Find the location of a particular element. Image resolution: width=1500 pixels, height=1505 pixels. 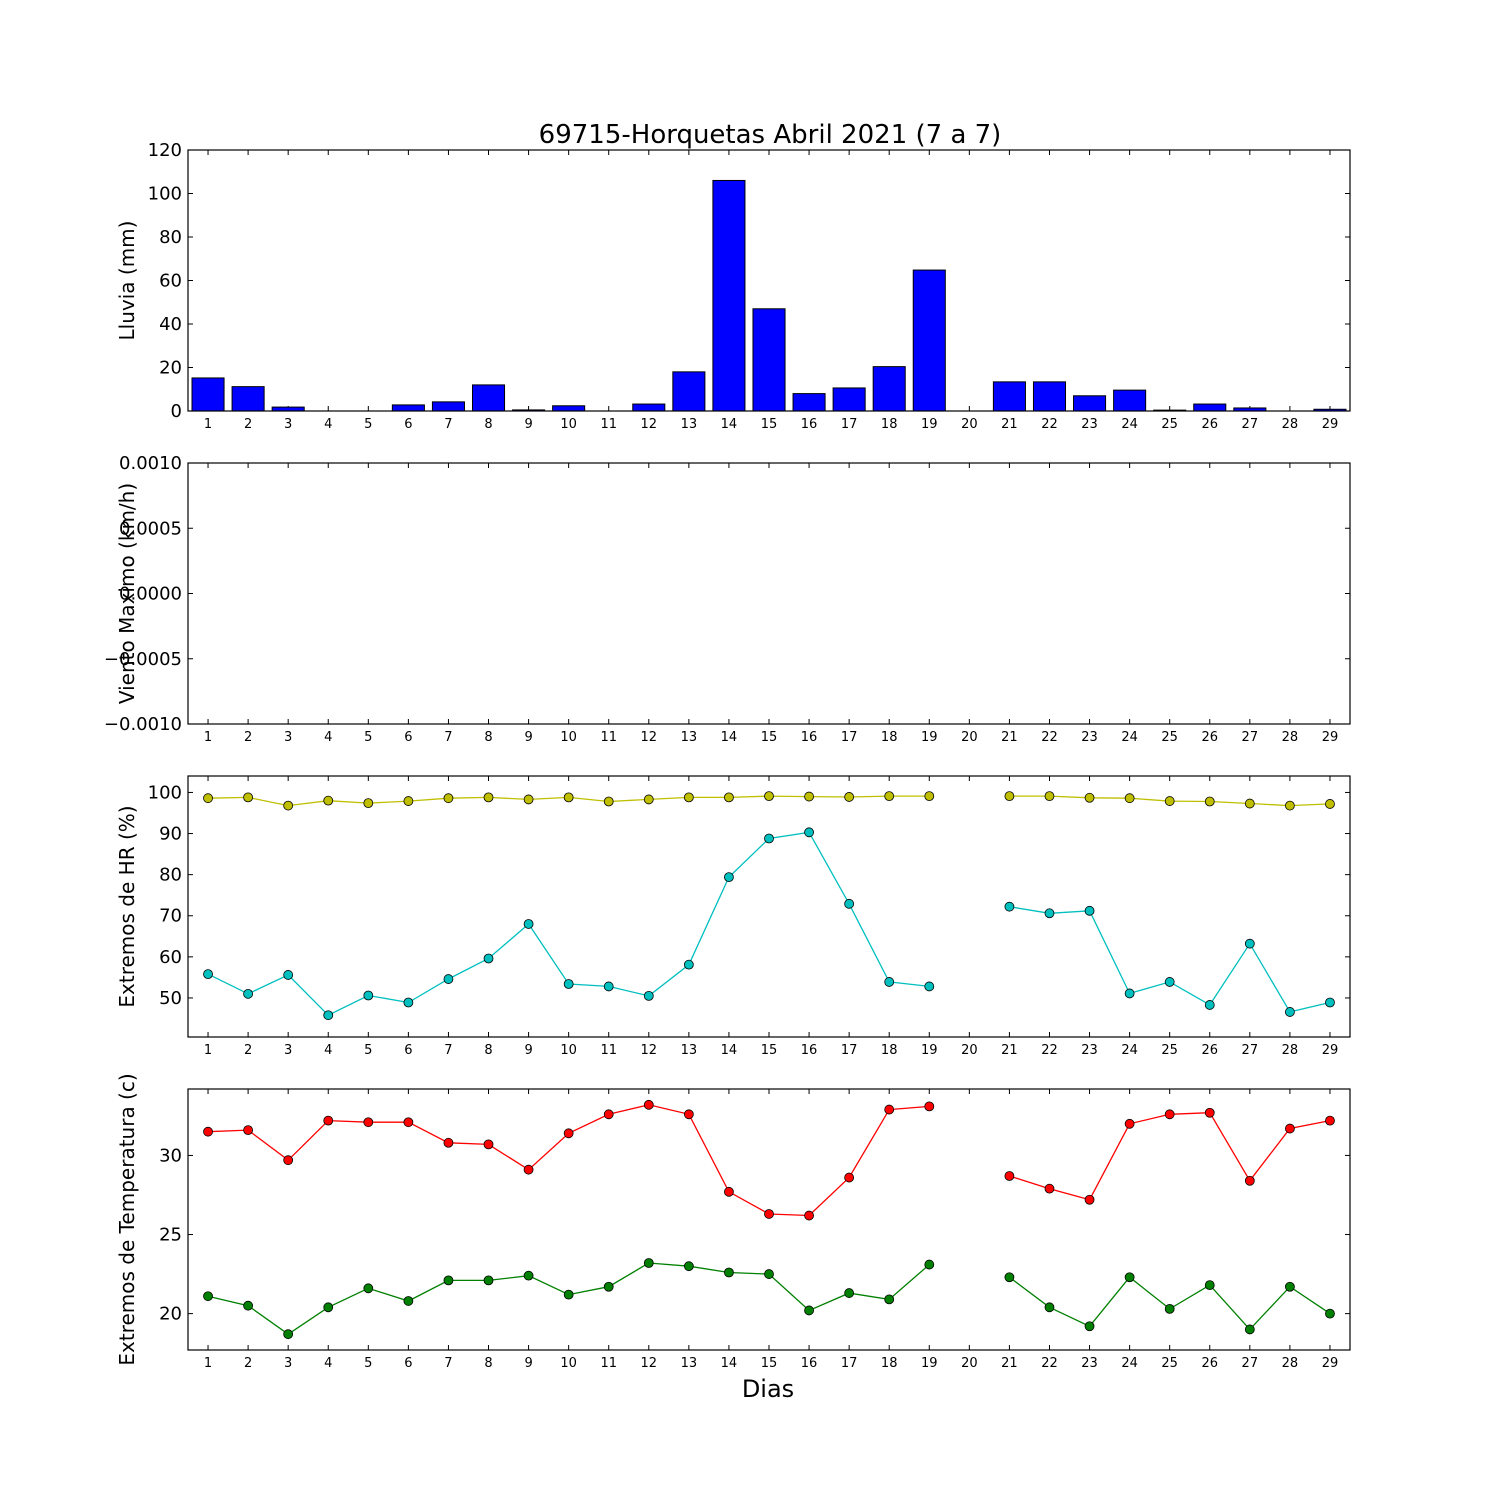

y-axis-label-hr: Extremos de HR (%) is located at coordinates (127, 906).